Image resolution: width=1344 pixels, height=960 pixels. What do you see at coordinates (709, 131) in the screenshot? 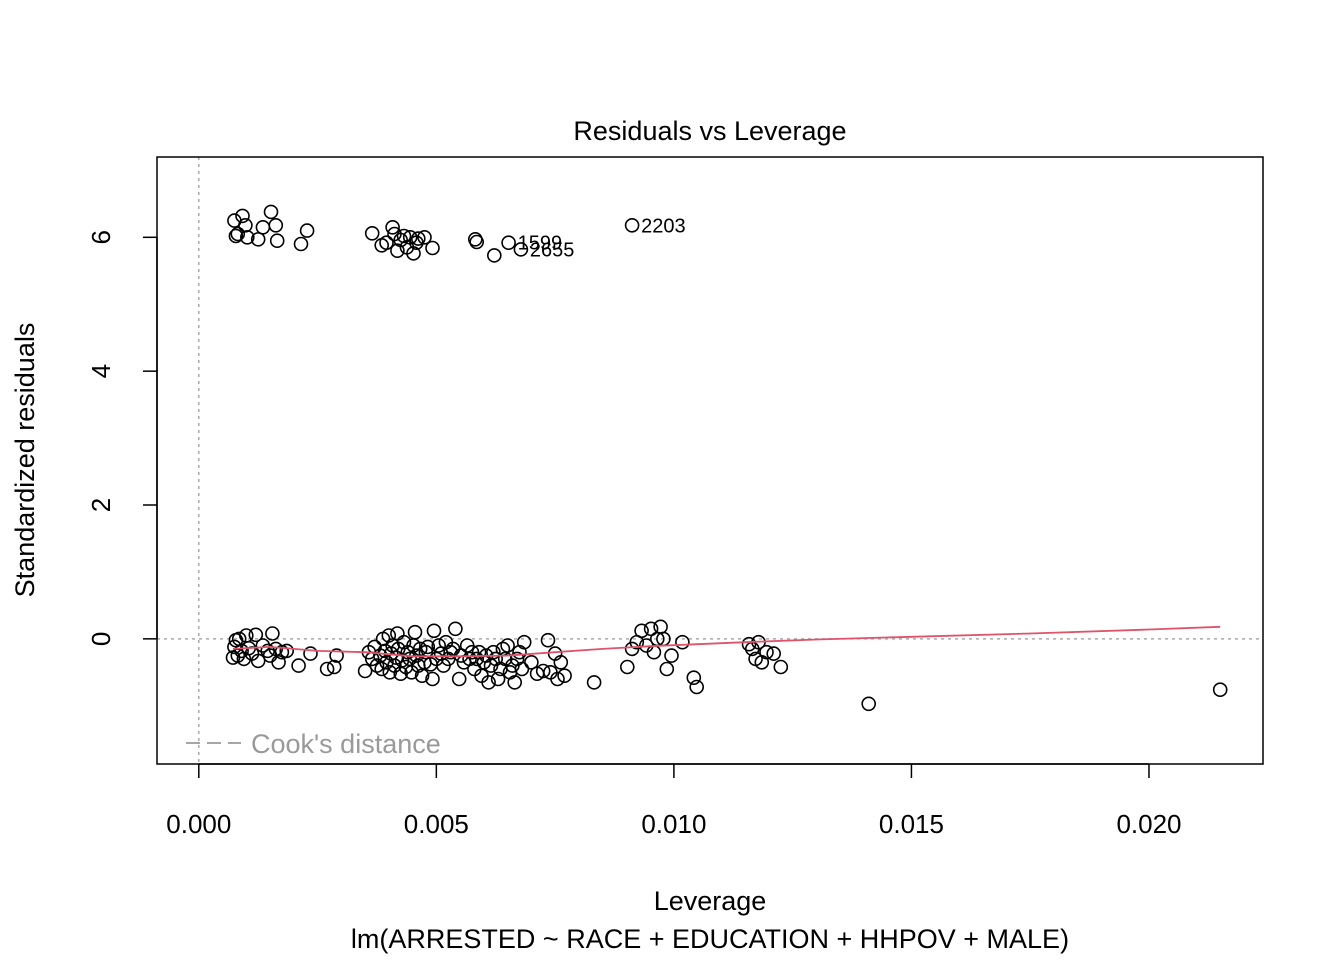
I see `chart-title: Residuals vs Leverage` at bounding box center [709, 131].